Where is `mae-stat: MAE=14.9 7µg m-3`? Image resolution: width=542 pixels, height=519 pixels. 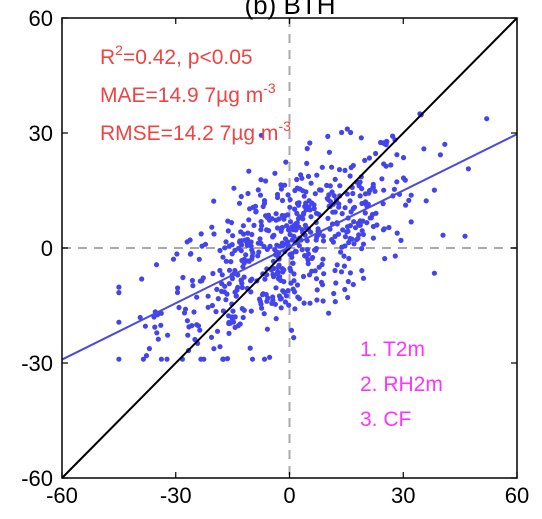 mae-stat: MAE=14.9 7µg m-3 is located at coordinates (188, 93).